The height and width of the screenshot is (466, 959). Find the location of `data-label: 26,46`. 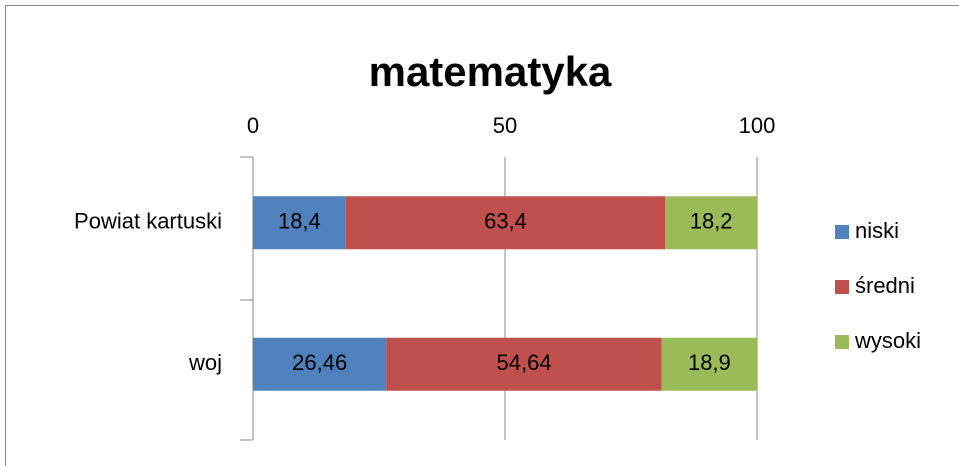

data-label: 26,46 is located at coordinates (319, 362).